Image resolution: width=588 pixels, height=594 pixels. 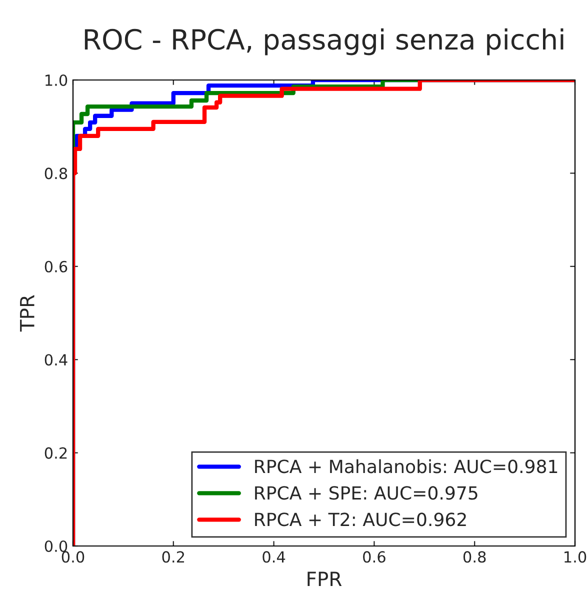 I want to click on x-tick-label: 0.0, so click(x=73, y=557).